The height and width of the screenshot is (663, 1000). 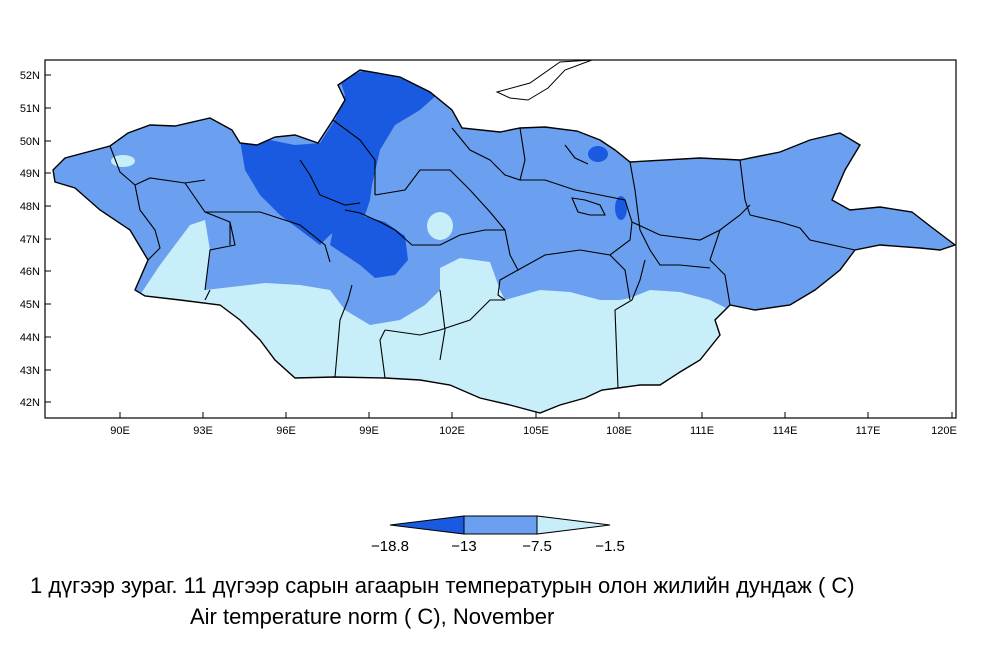 I want to click on lon-tick-label: 105E, so click(x=536, y=431).